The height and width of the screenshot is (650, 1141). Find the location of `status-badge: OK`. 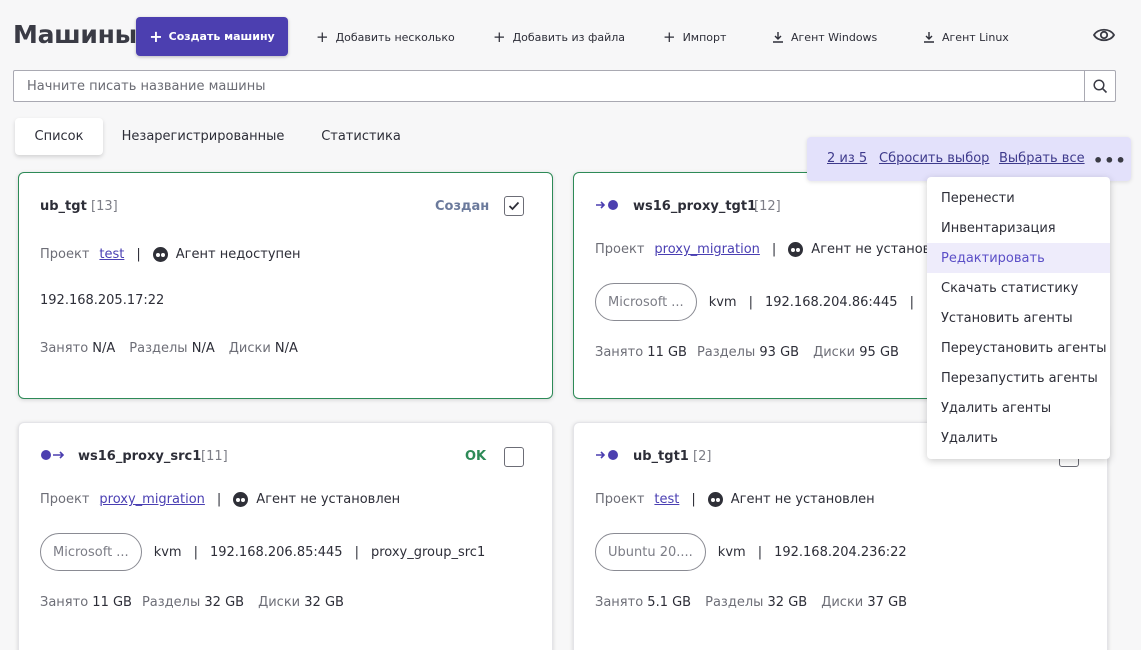

status-badge: OK is located at coordinates (476, 456).